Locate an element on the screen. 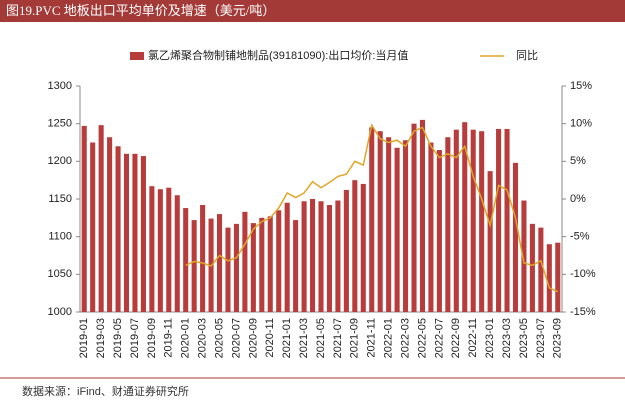 The image size is (625, 406). x-tick-label: 2021-09 is located at coordinates (355, 338).